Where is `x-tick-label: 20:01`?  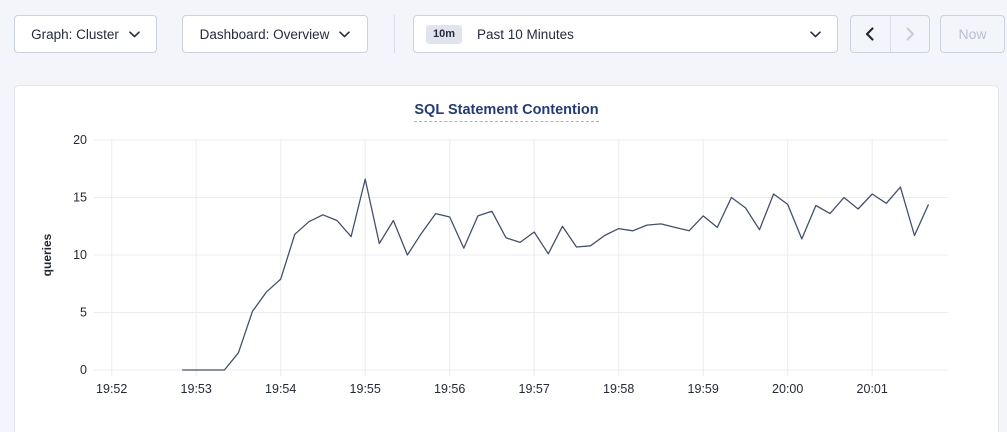
x-tick-label: 20:01 is located at coordinates (872, 389).